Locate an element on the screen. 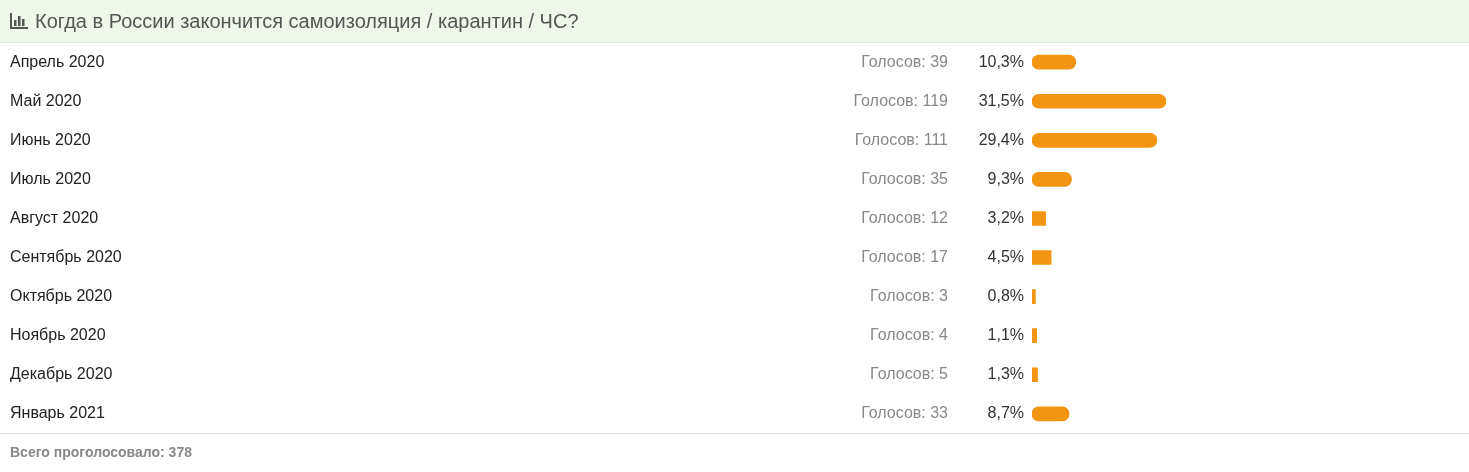 The image size is (1469, 472). data-label: 29,4% is located at coordinates (1001, 139).